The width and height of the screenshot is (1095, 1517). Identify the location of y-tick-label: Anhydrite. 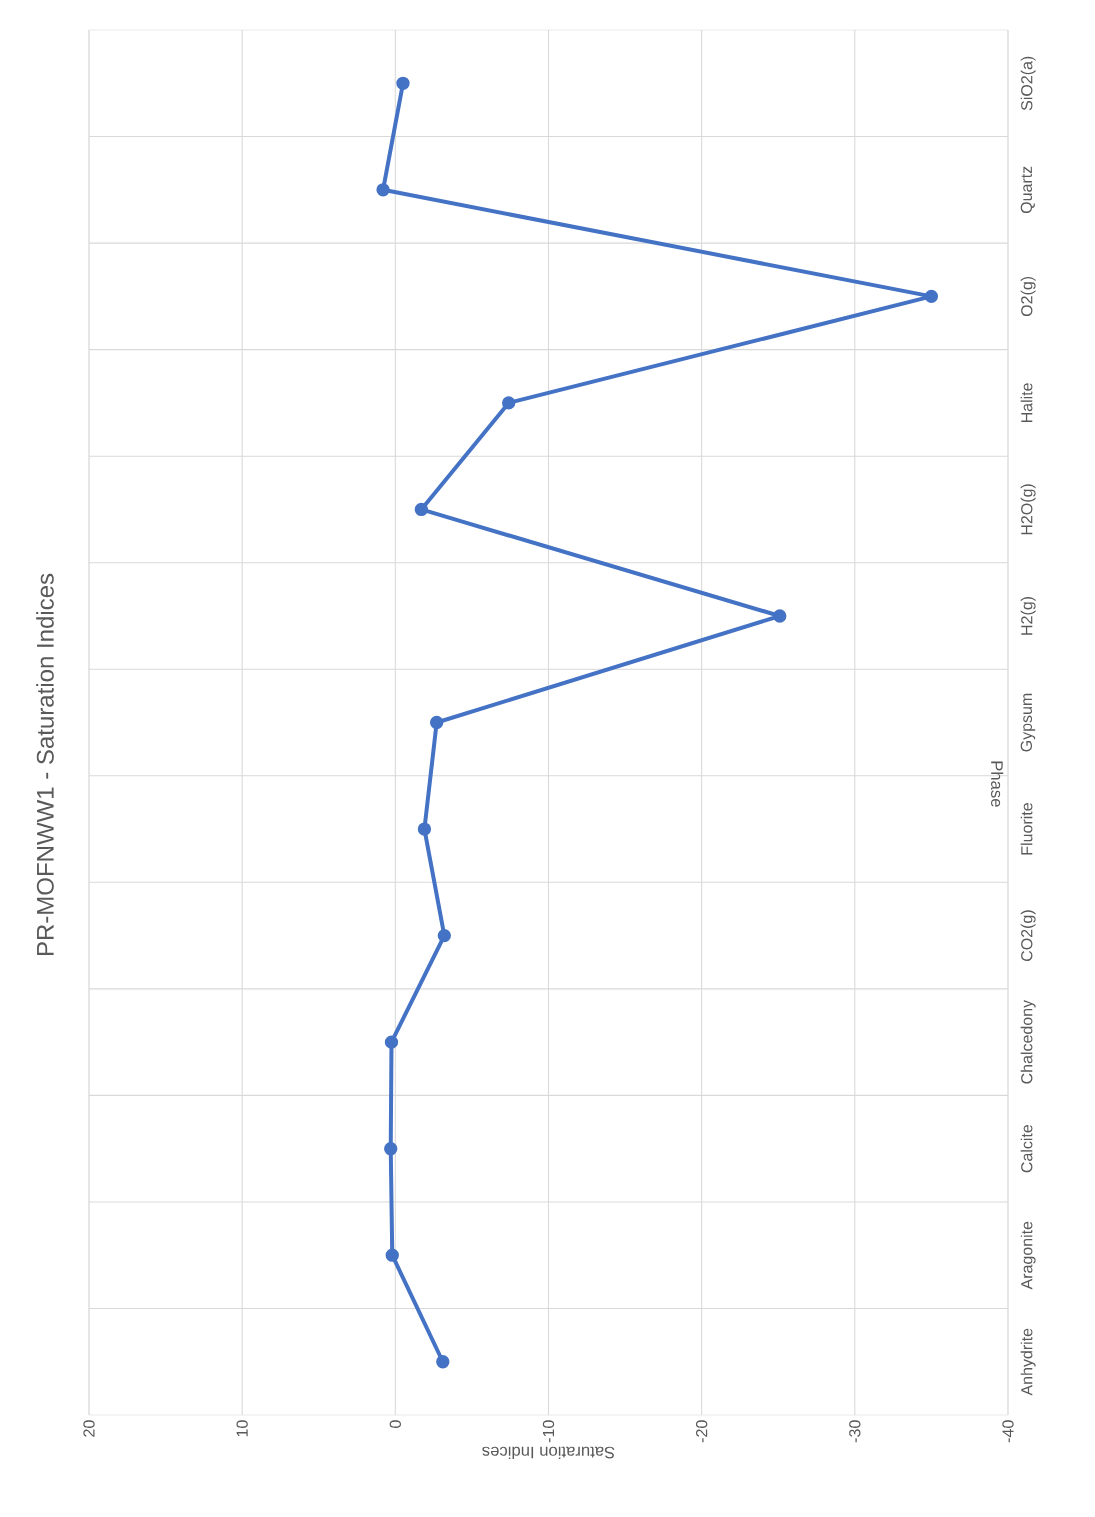
(1028, 1362).